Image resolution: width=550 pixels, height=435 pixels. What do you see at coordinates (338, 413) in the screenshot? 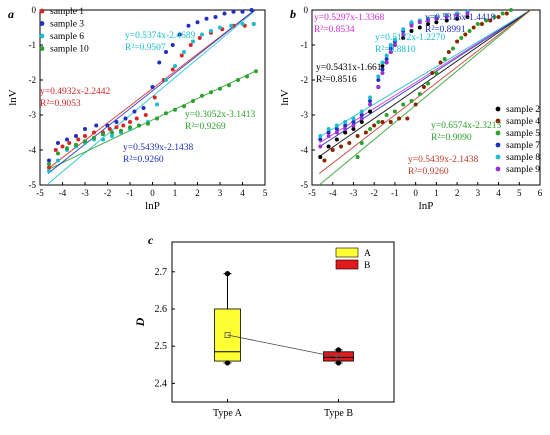
I see `c-x-tick-label: Type B` at bounding box center [338, 413].